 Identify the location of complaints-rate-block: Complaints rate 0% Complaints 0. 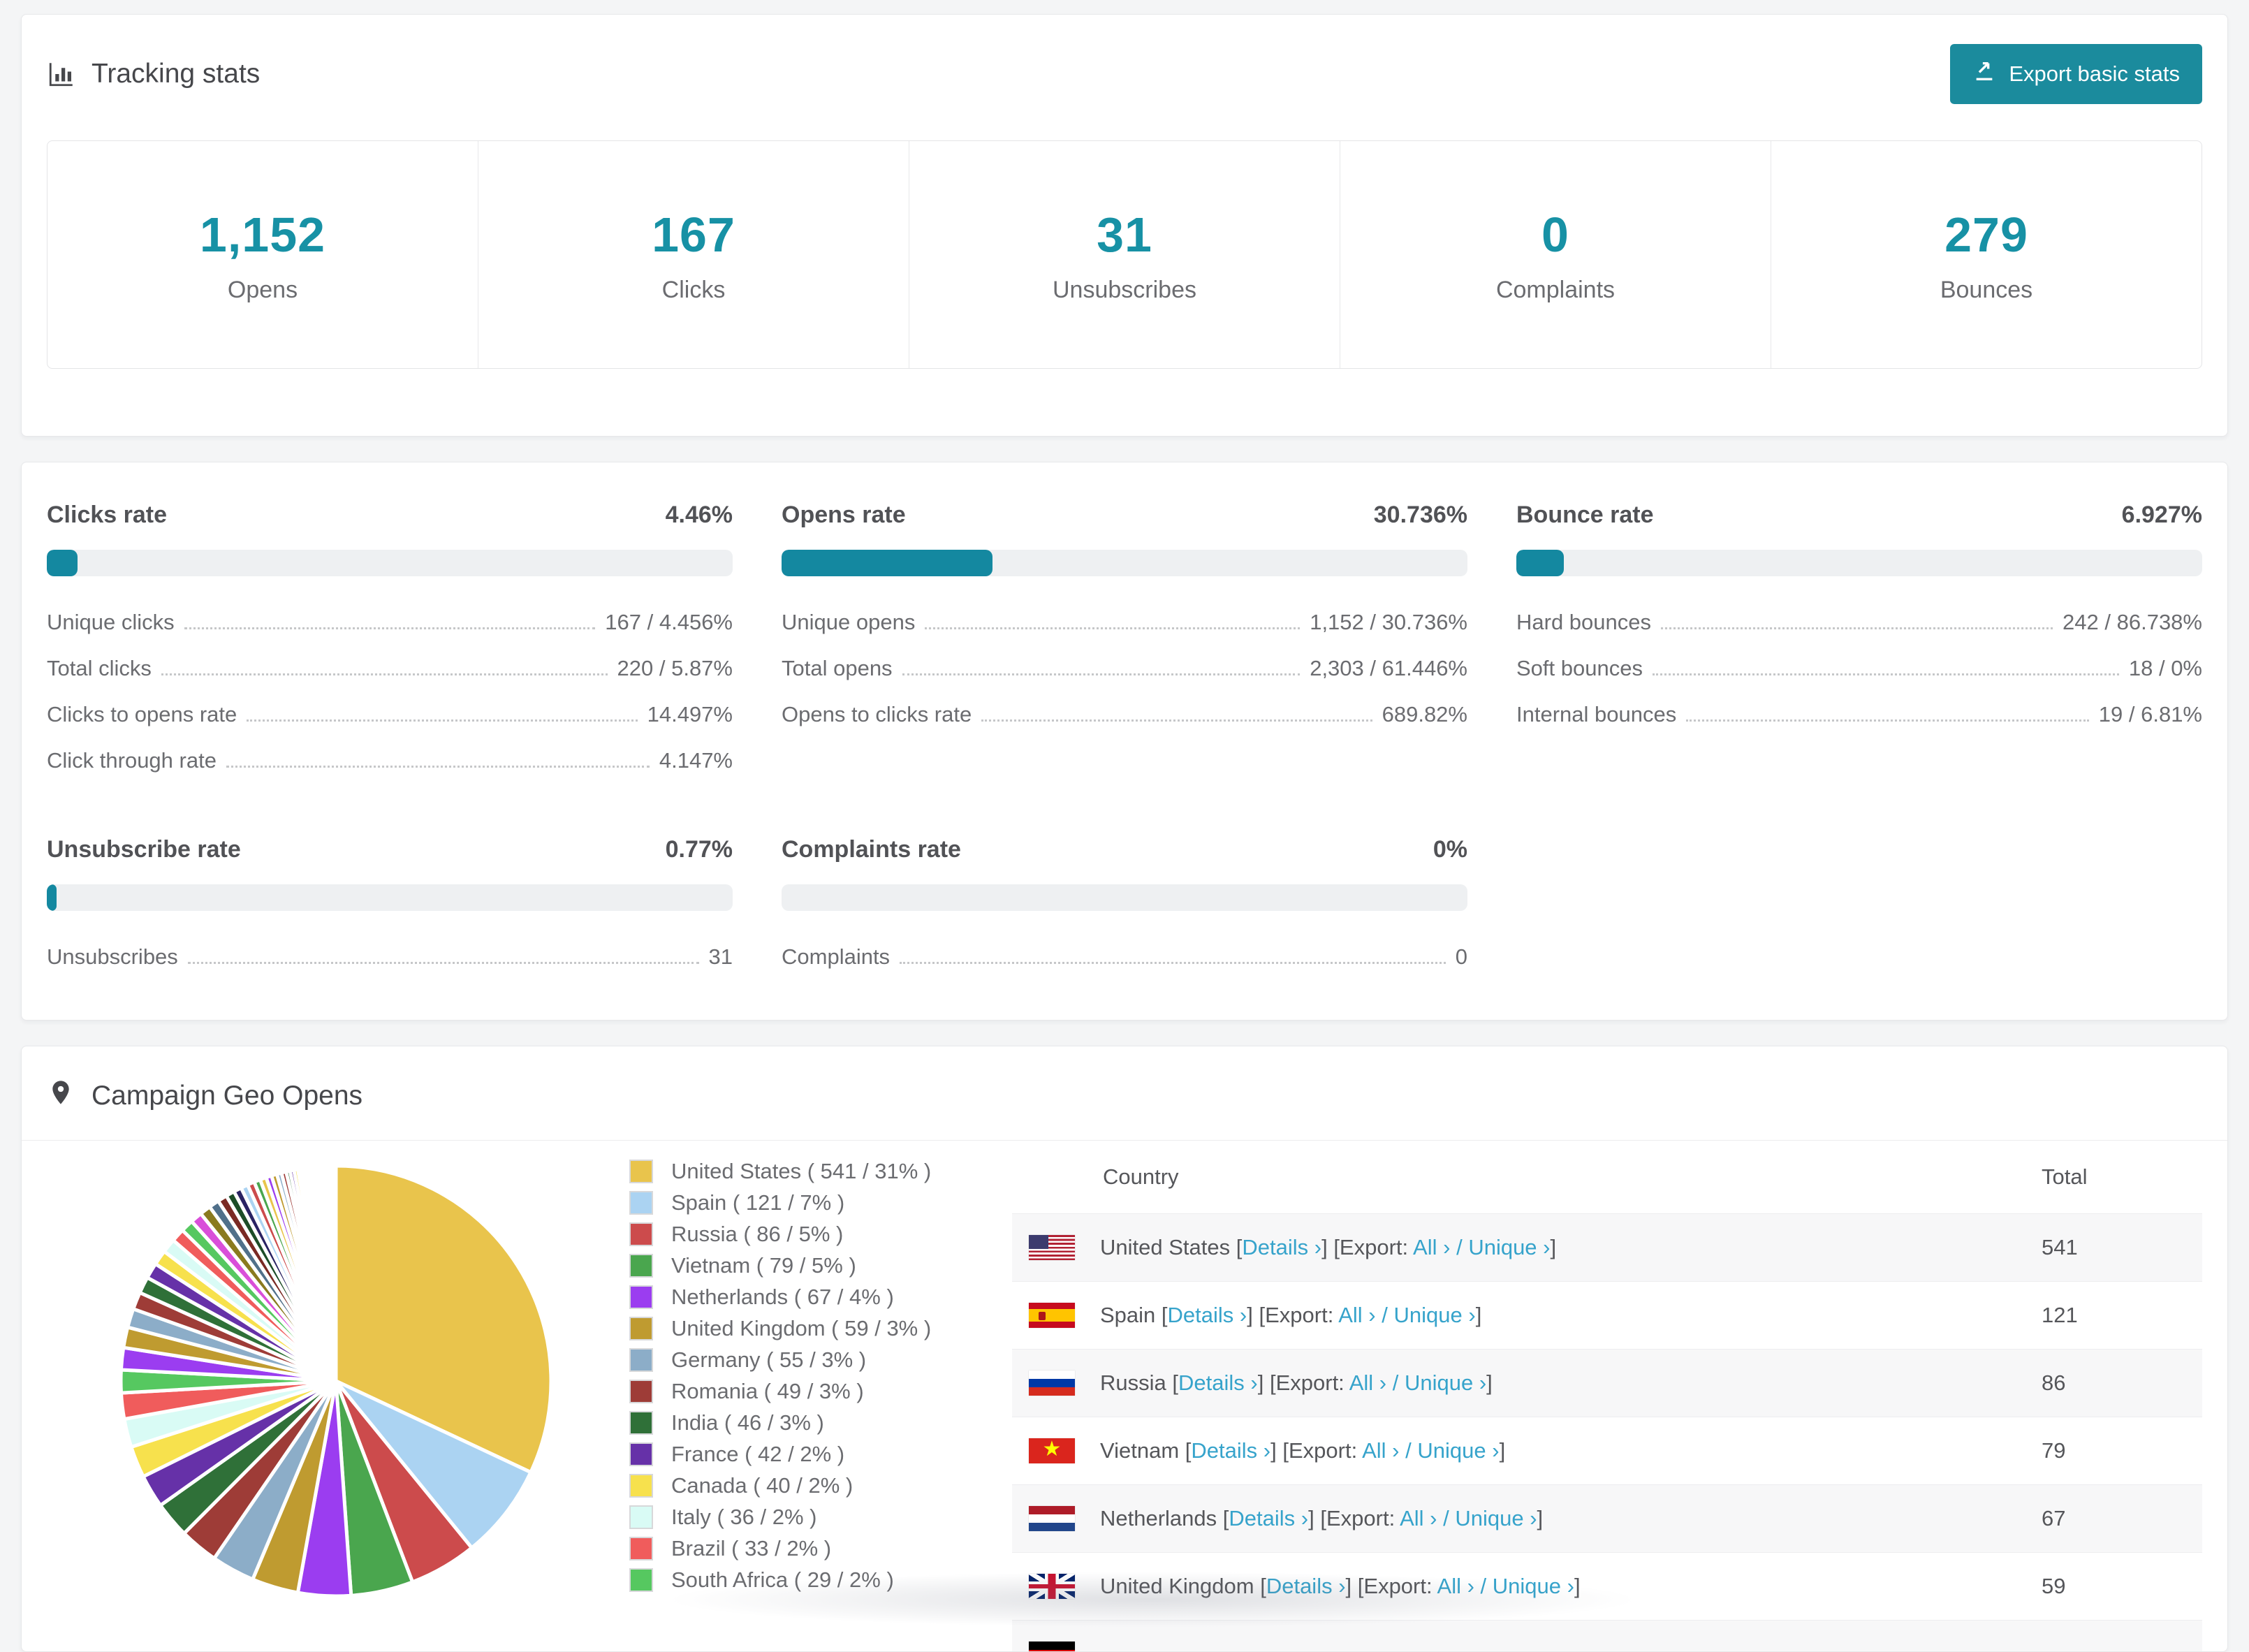
(1124, 903).